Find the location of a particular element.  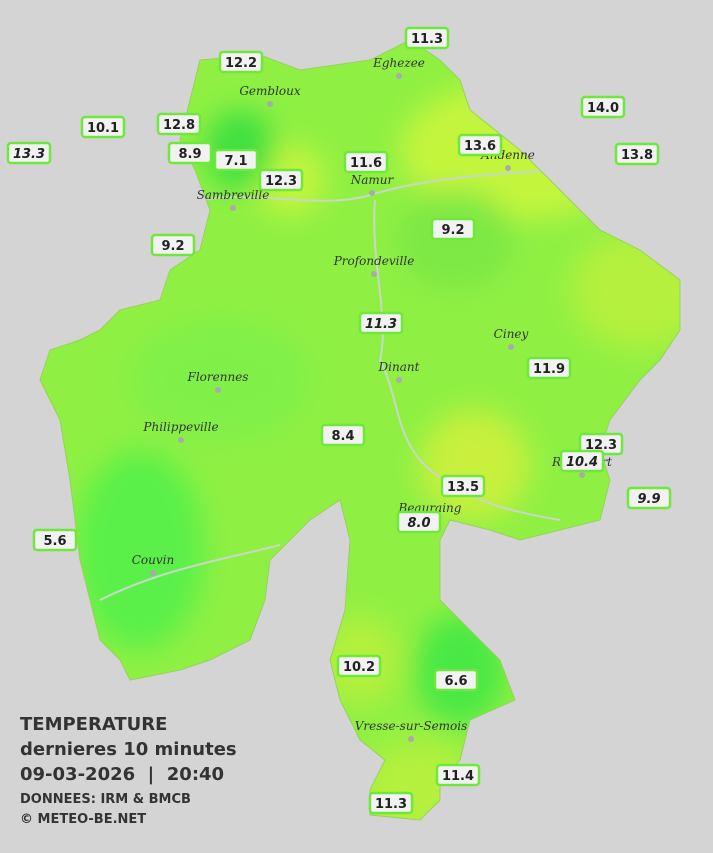

station-value: 11.9 is located at coordinates (549, 369).